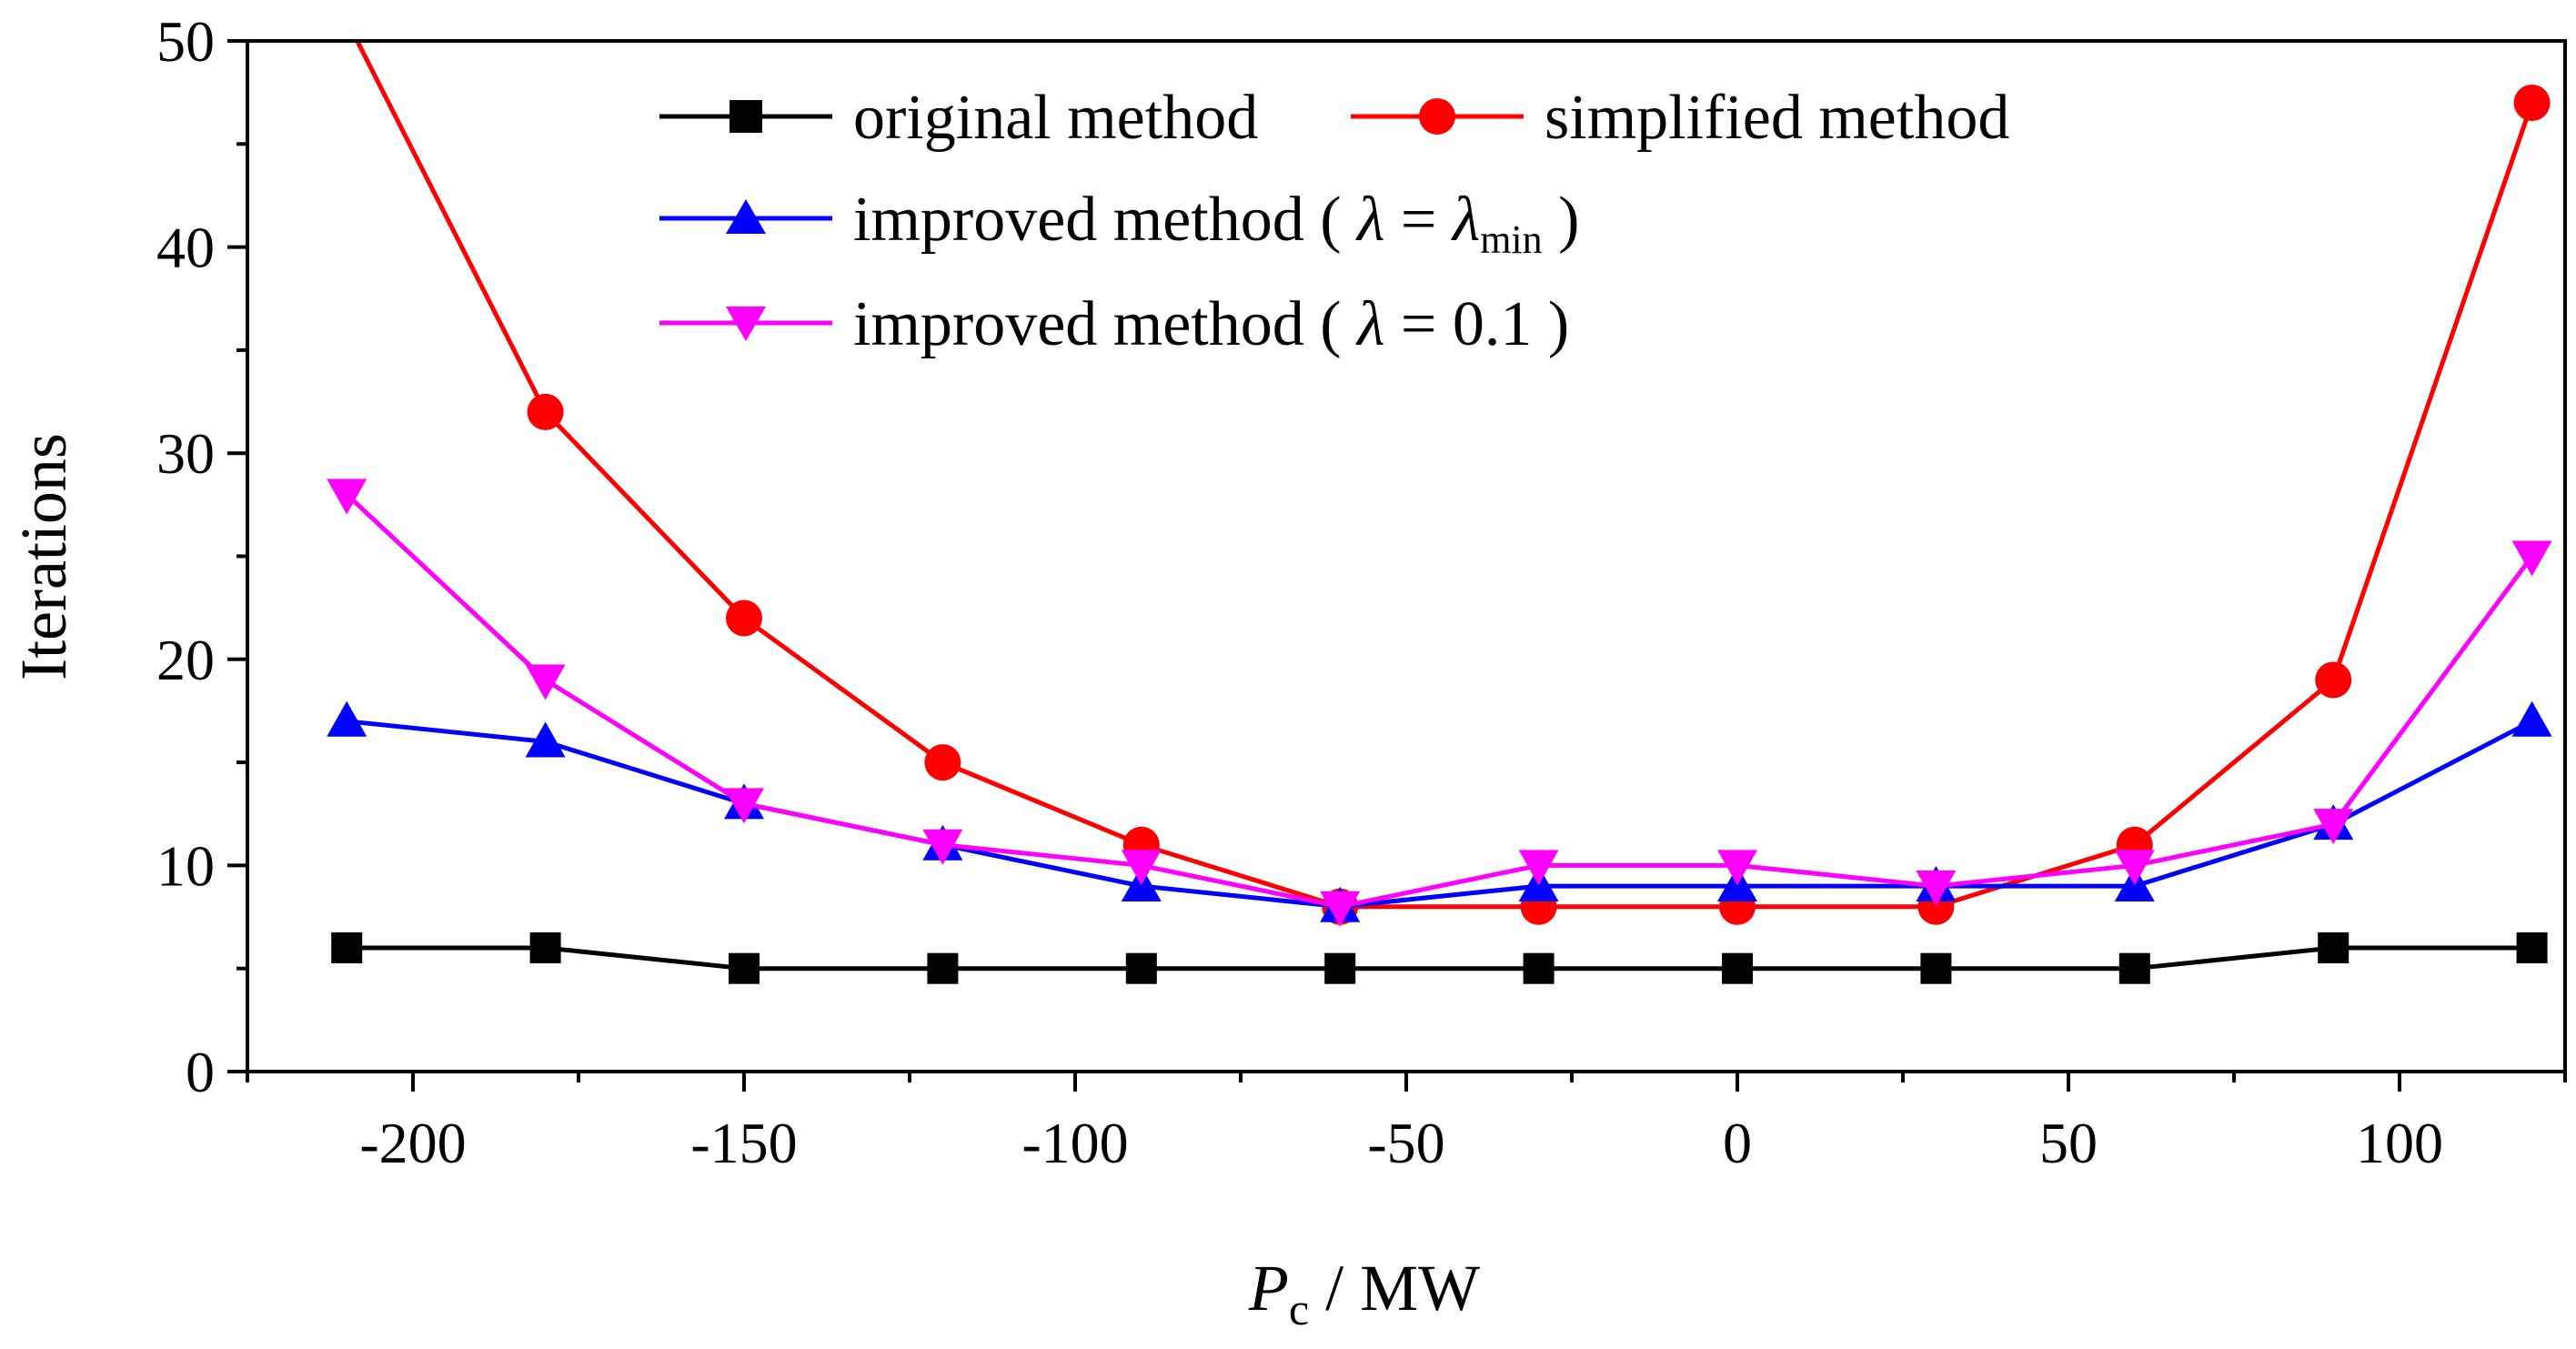 This screenshot has height=1349, width=2576. I want to click on legend-item-original: original method, so click(958, 118).